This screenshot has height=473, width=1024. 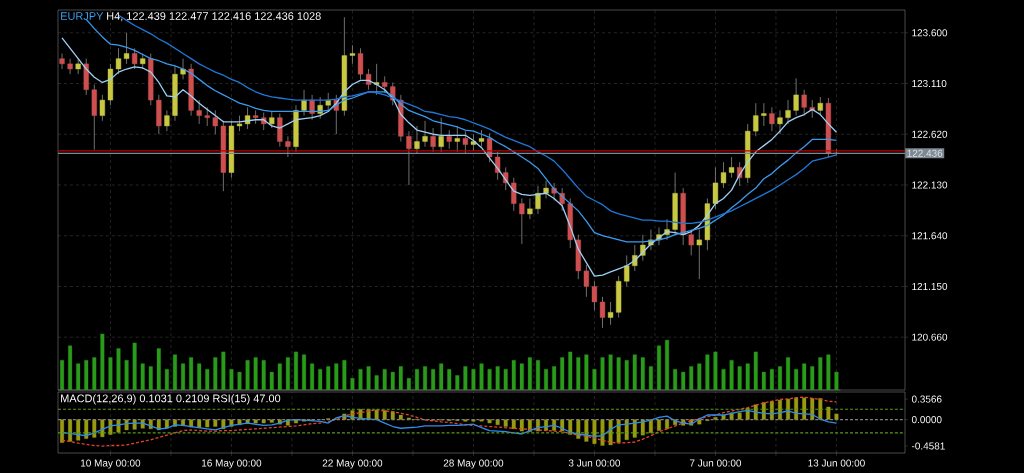 I want to click on y-tick-label: 120.660, so click(x=930, y=337).